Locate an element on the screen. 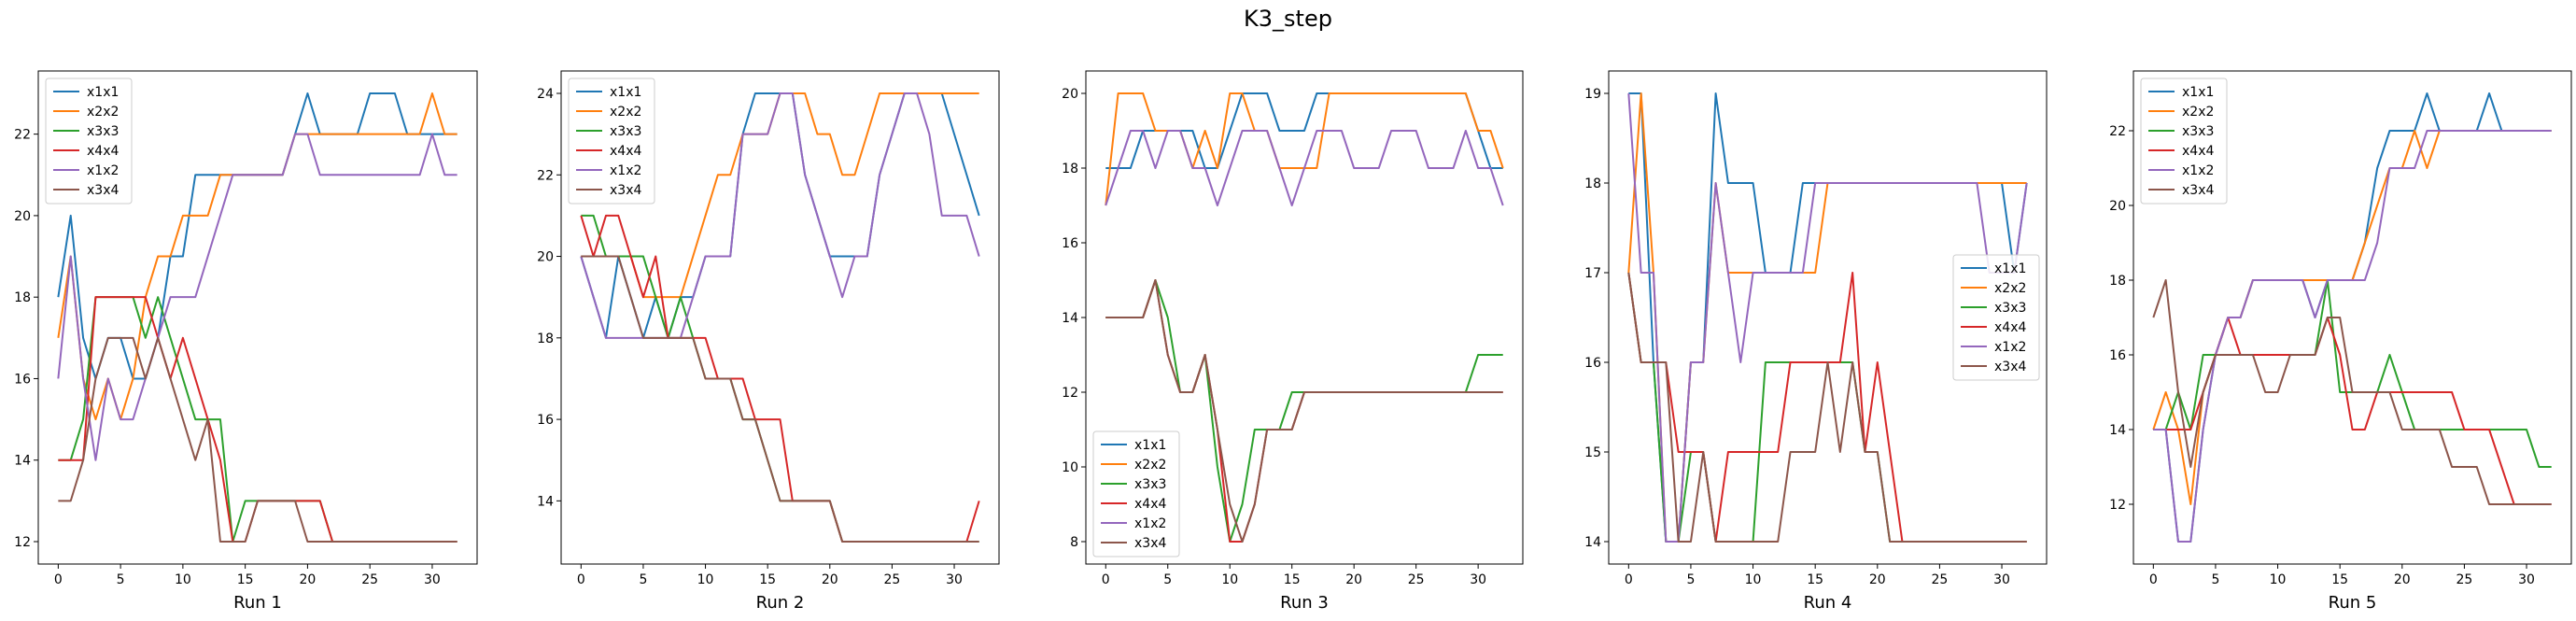 This screenshot has width=2576, height=621. x-axis-label: Run 5 is located at coordinates (2353, 603).